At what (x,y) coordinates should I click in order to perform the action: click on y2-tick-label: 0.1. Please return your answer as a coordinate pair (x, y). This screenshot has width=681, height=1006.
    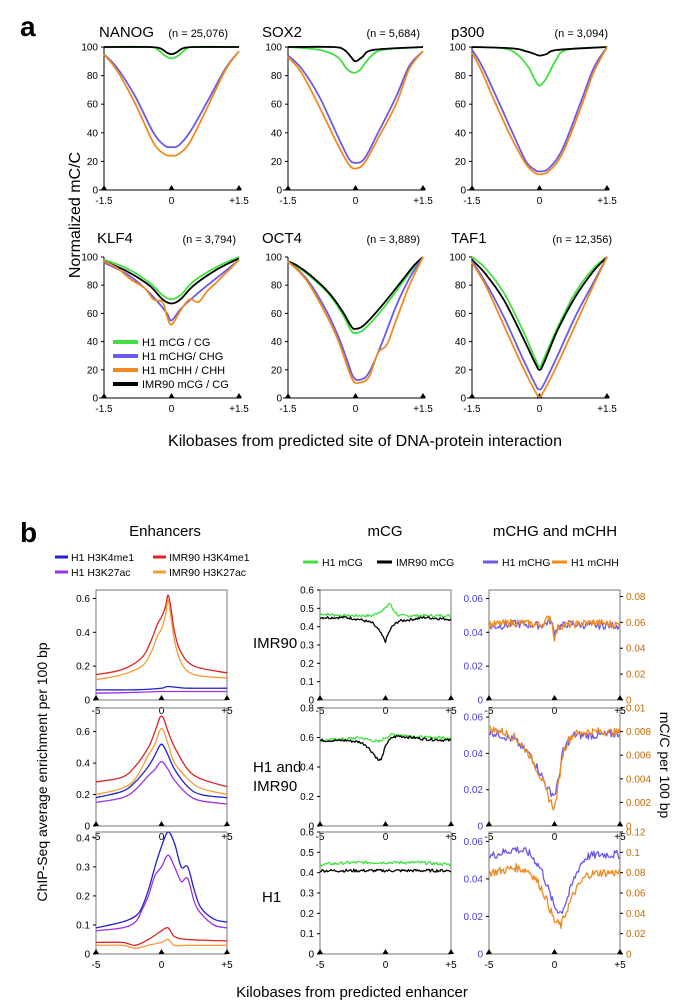
    Looking at the image, I should click on (633, 853).